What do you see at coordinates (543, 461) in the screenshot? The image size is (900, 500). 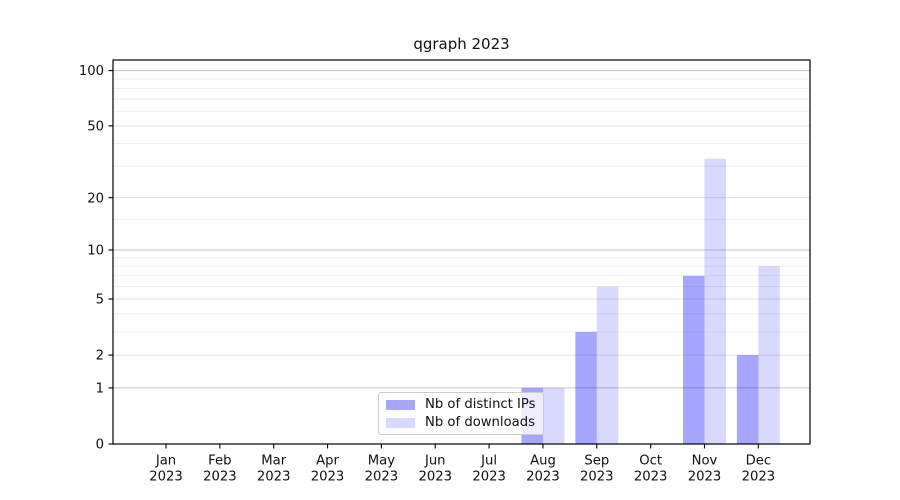 I see `x-tick-label-month-aug: Aug` at bounding box center [543, 461].